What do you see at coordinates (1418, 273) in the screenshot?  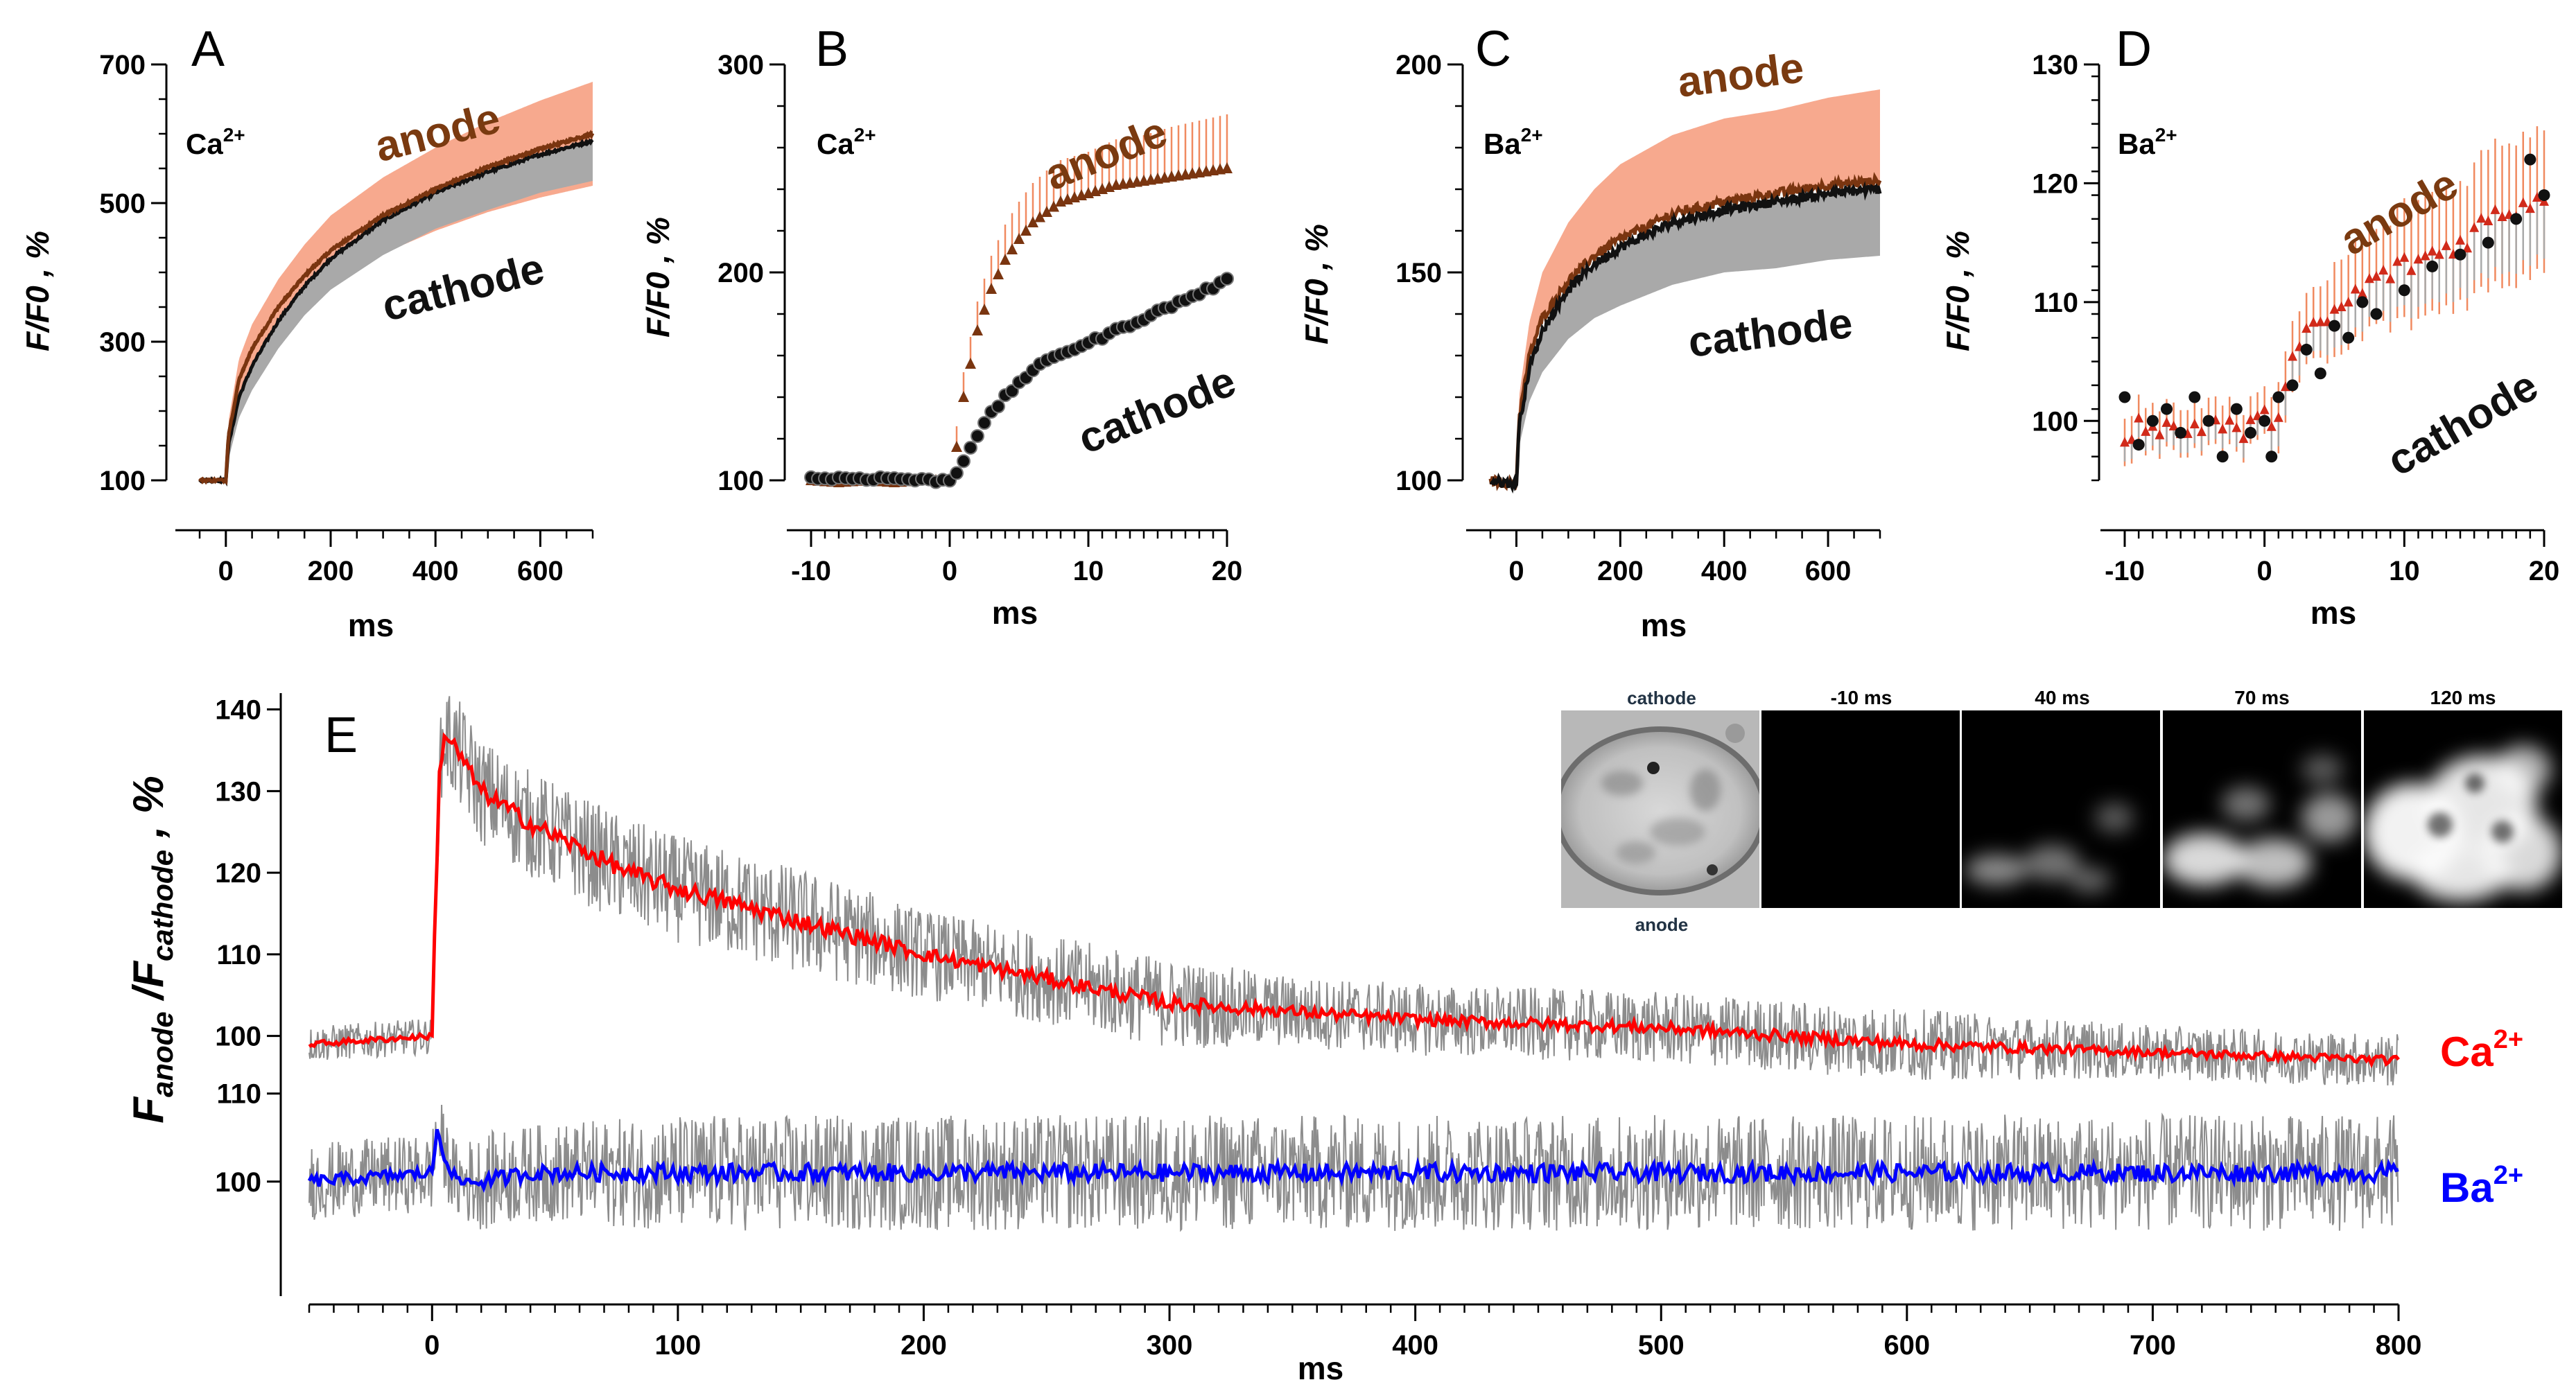 I see `y-tick-label: 150` at bounding box center [1418, 273].